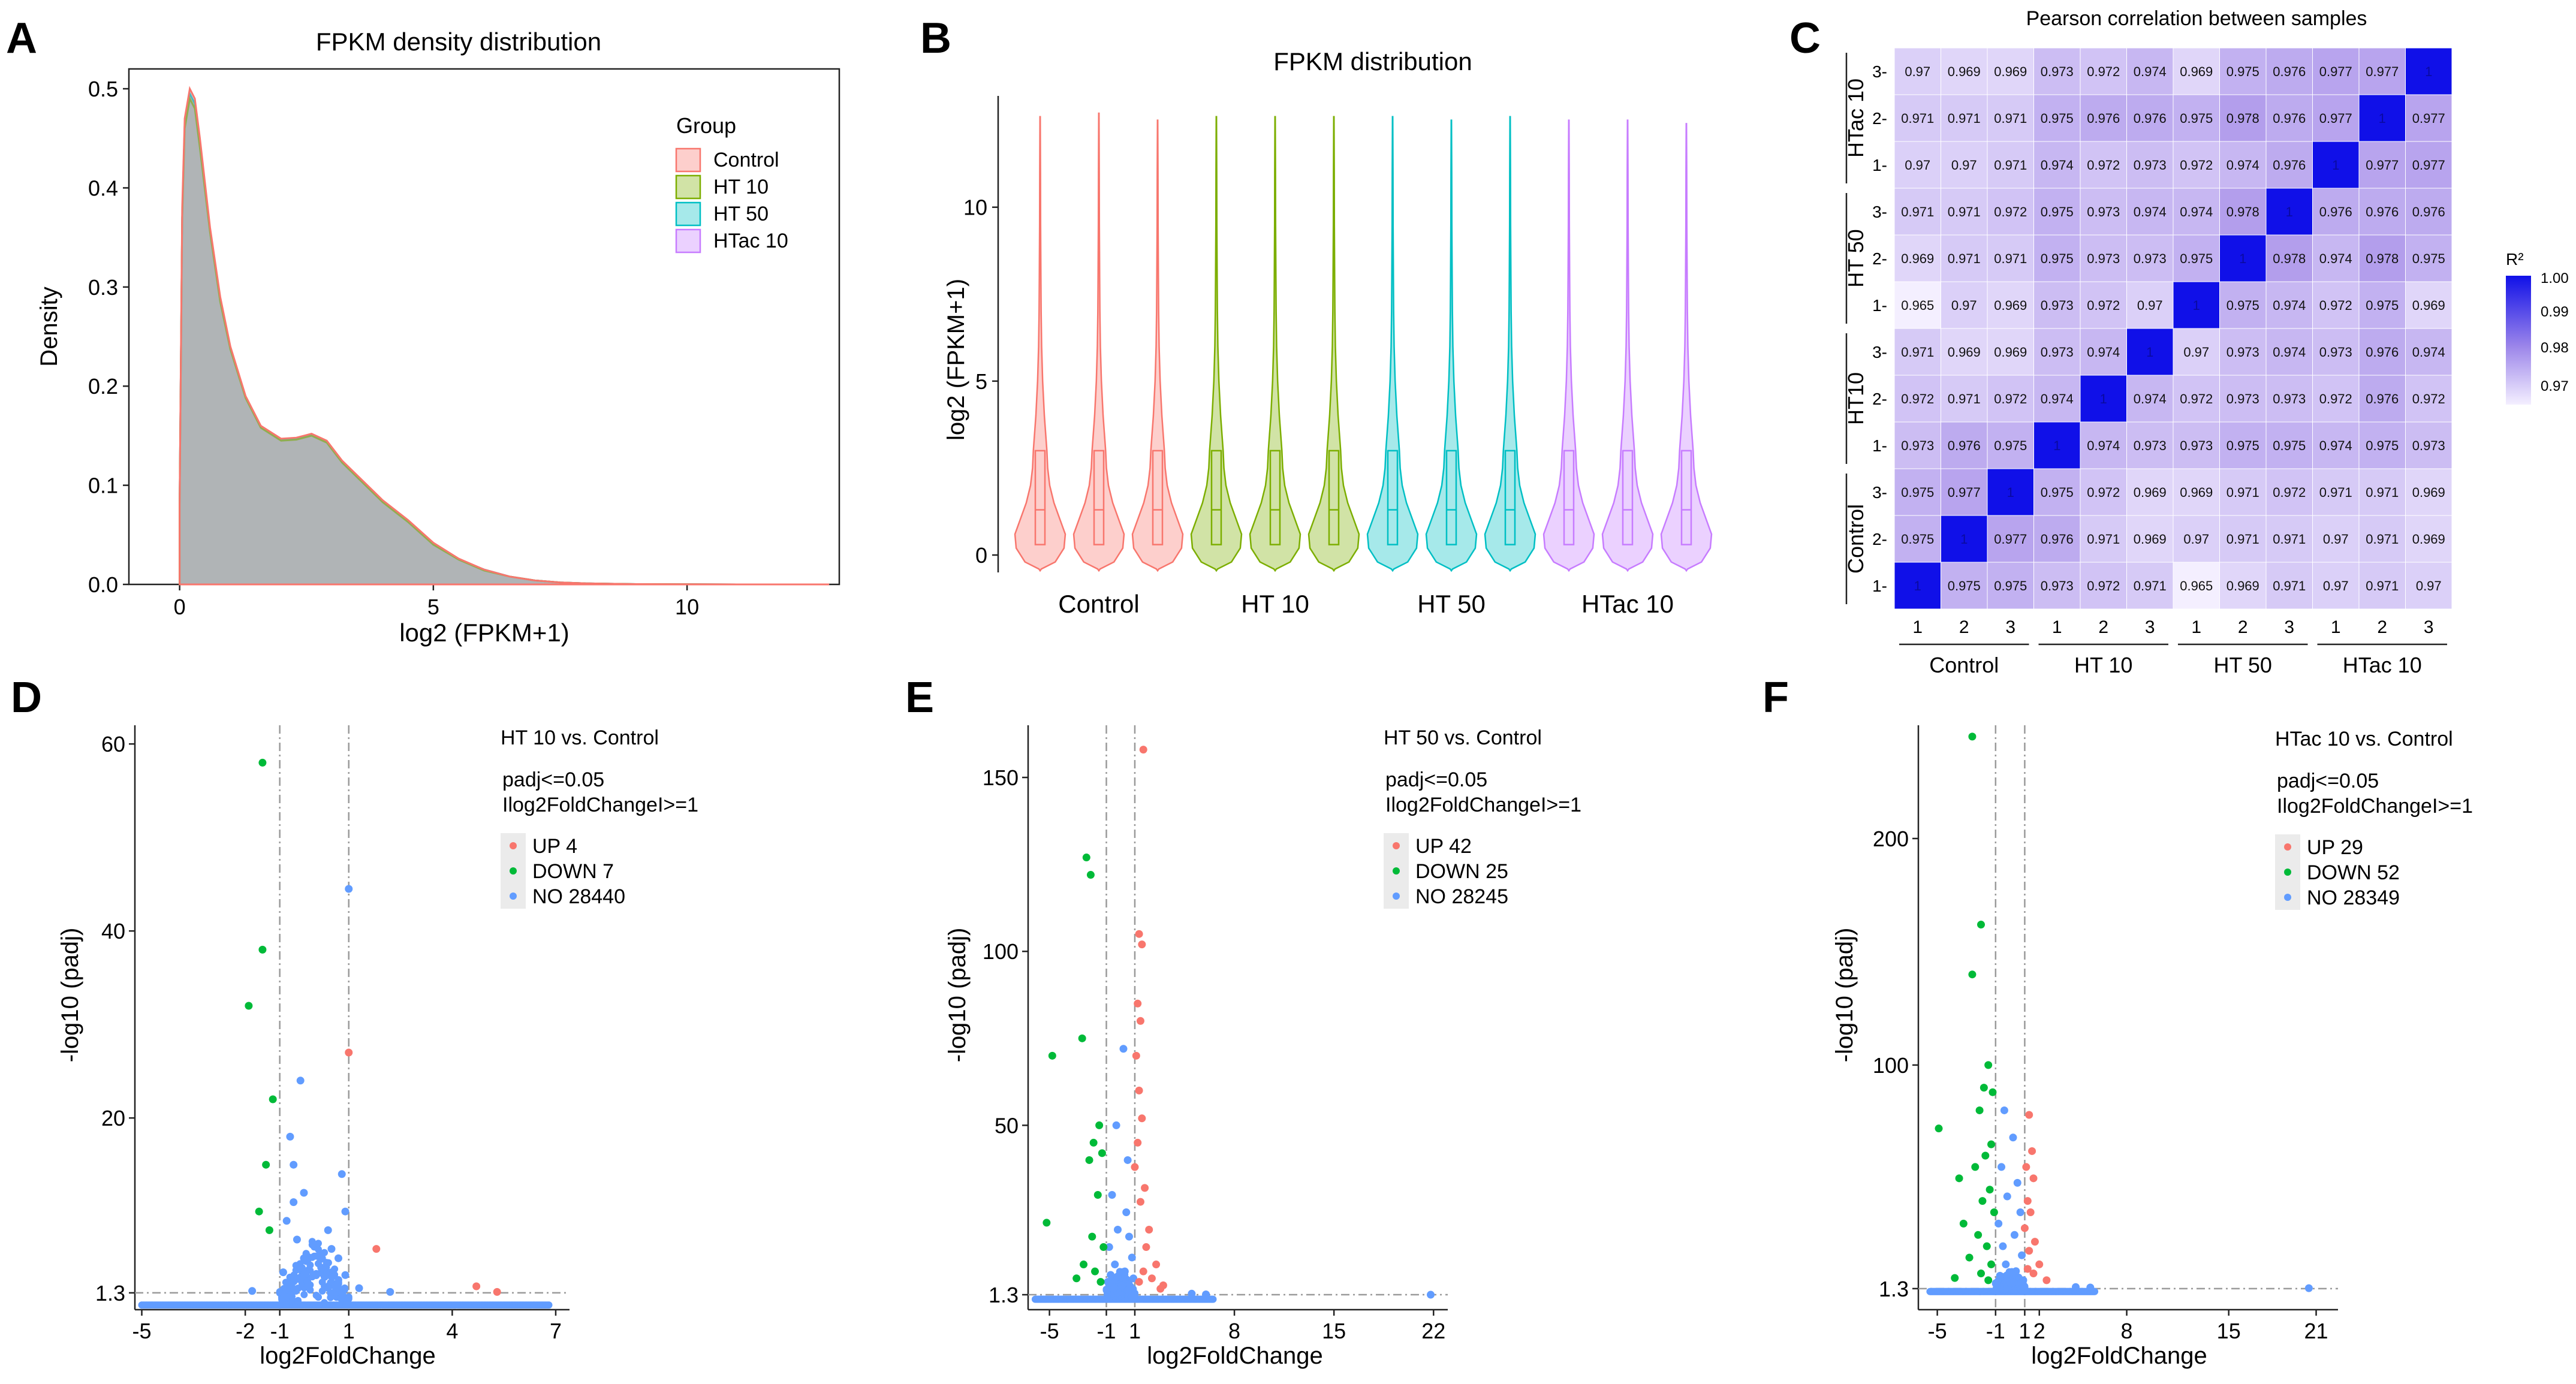 This screenshot has height=1384, width=2576. Describe the element at coordinates (2555, 348) in the screenshot. I see `colorbar-tick-label: 0.98` at that location.